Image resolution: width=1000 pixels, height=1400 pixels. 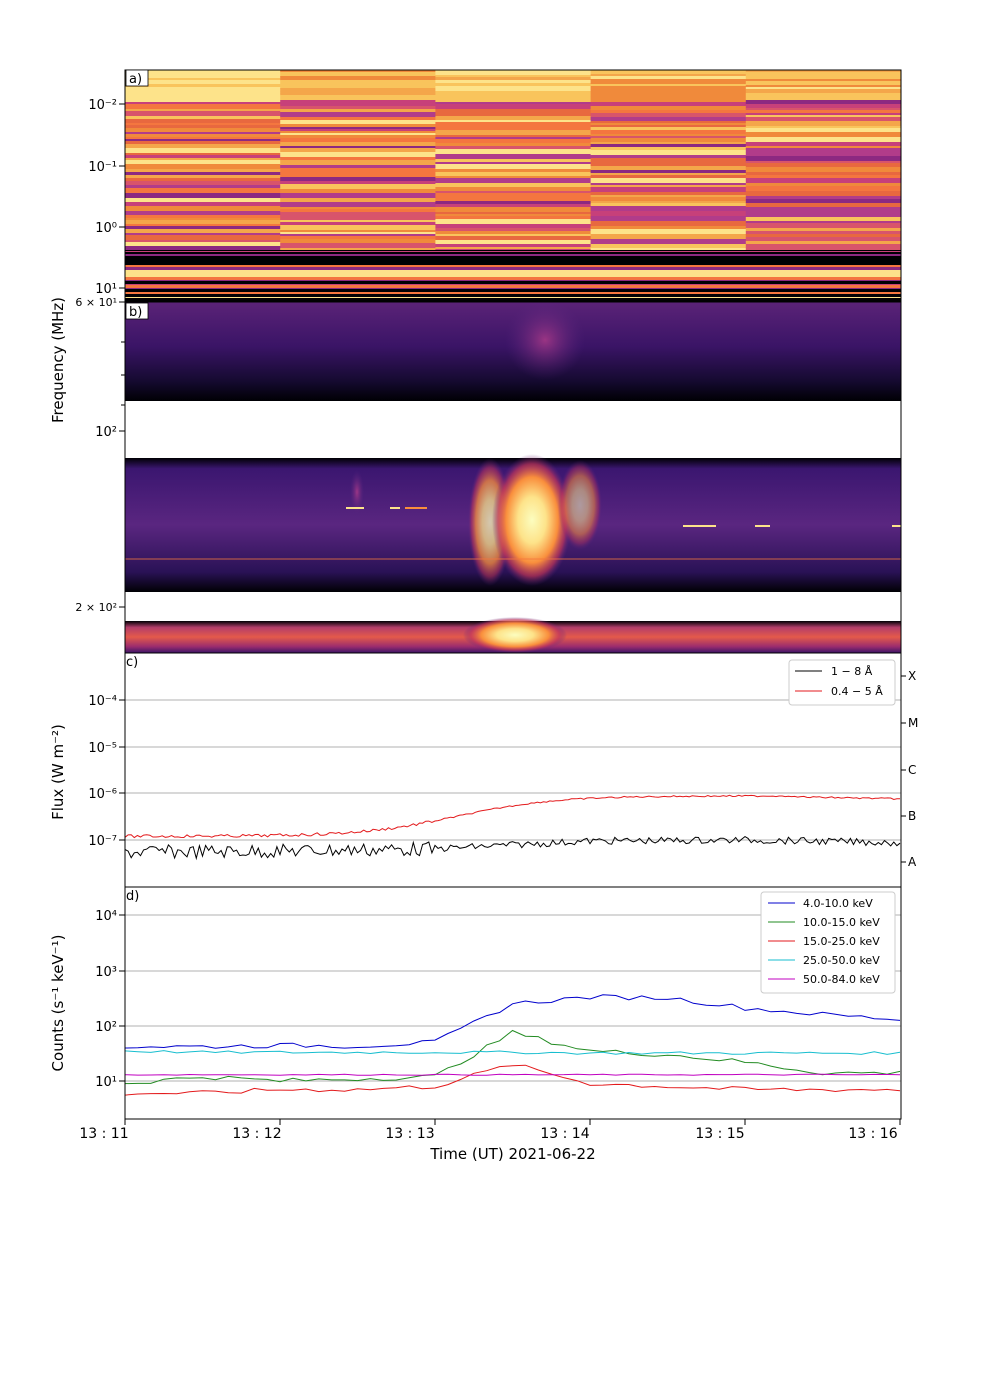 I want to click on legend-label: 4.0-10.0 keV, so click(x=838, y=903).